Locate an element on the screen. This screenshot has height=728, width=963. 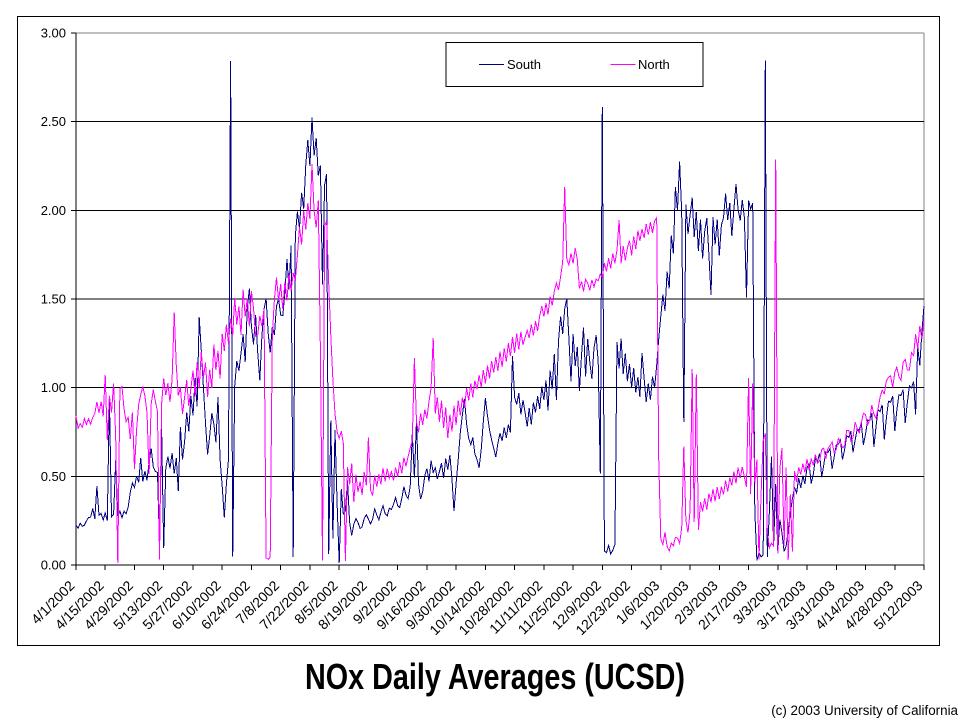
svg-text: 3.00 is located at coordinates (53, 33).